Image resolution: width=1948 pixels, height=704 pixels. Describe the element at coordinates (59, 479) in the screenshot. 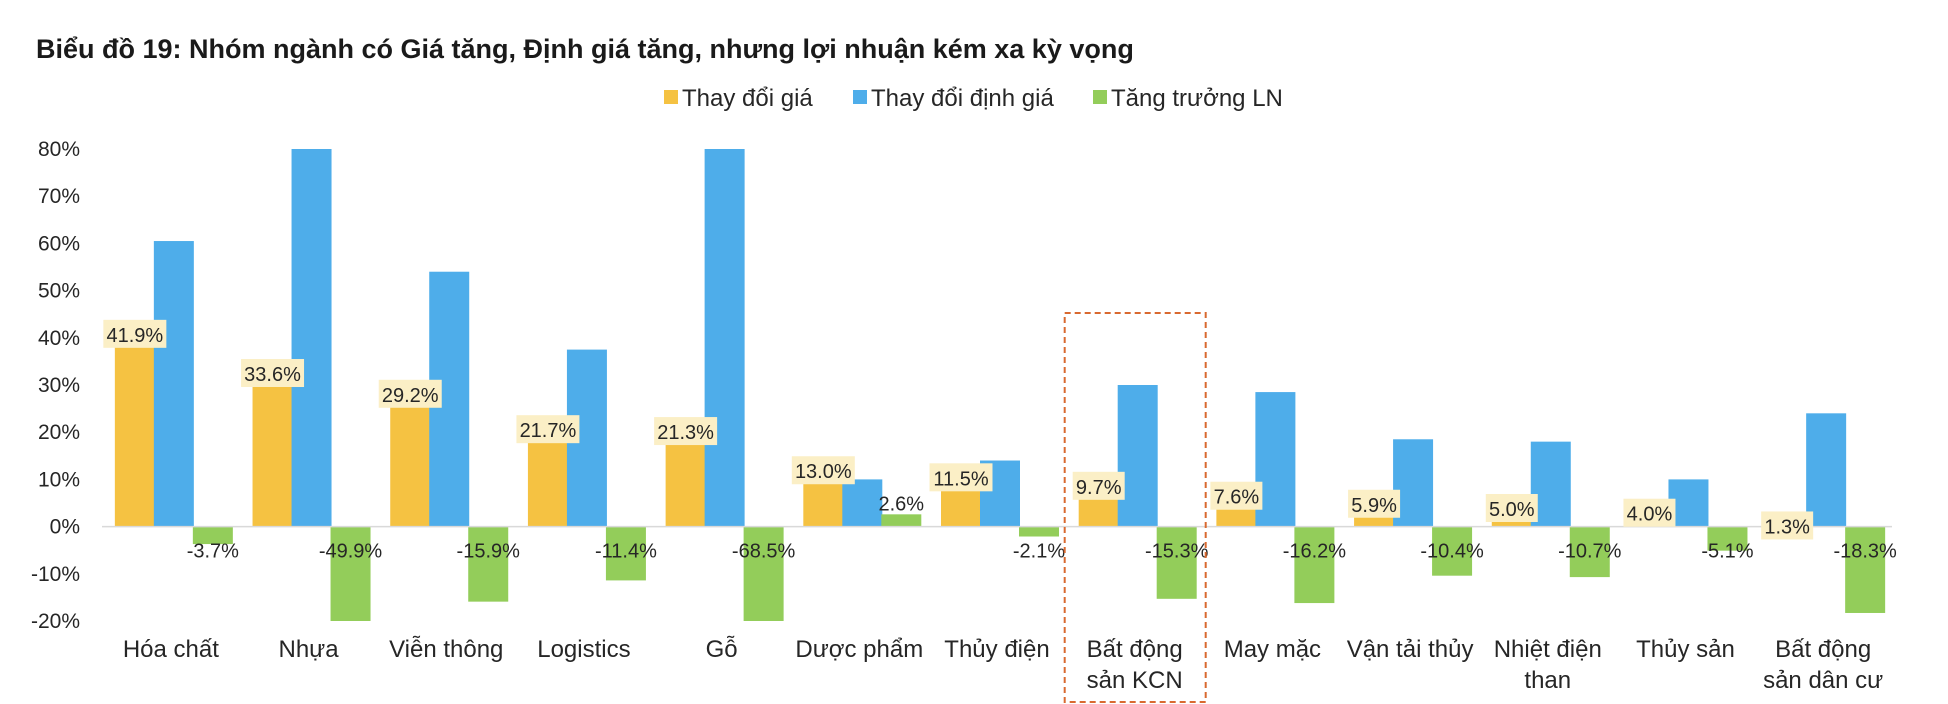

I see `y-tick-label: 10%` at that location.